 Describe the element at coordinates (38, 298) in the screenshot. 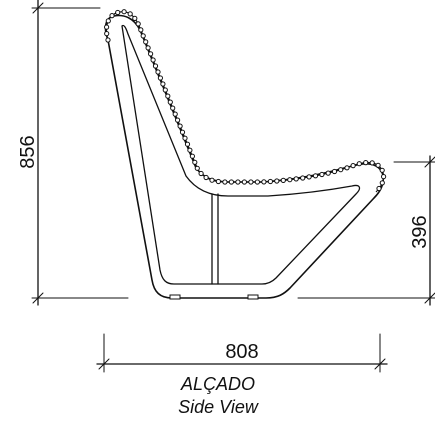

I see `height-tick-bottom` at that location.